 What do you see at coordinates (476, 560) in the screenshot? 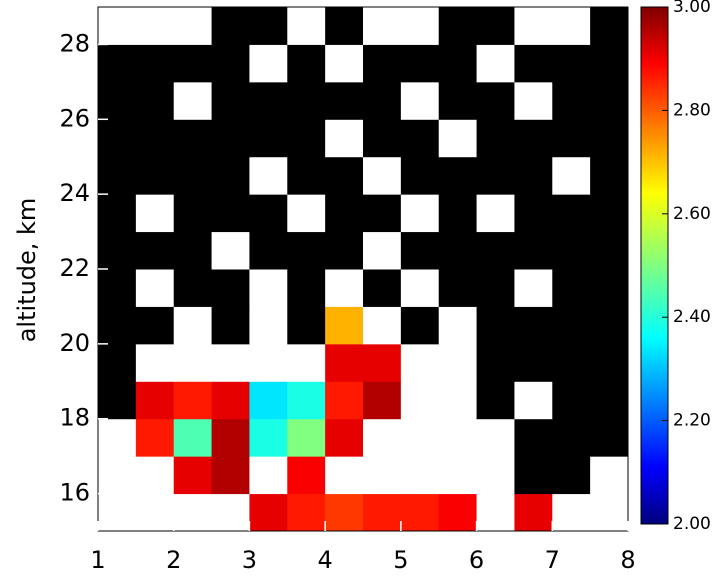
I see `x-tick-label: 6` at bounding box center [476, 560].